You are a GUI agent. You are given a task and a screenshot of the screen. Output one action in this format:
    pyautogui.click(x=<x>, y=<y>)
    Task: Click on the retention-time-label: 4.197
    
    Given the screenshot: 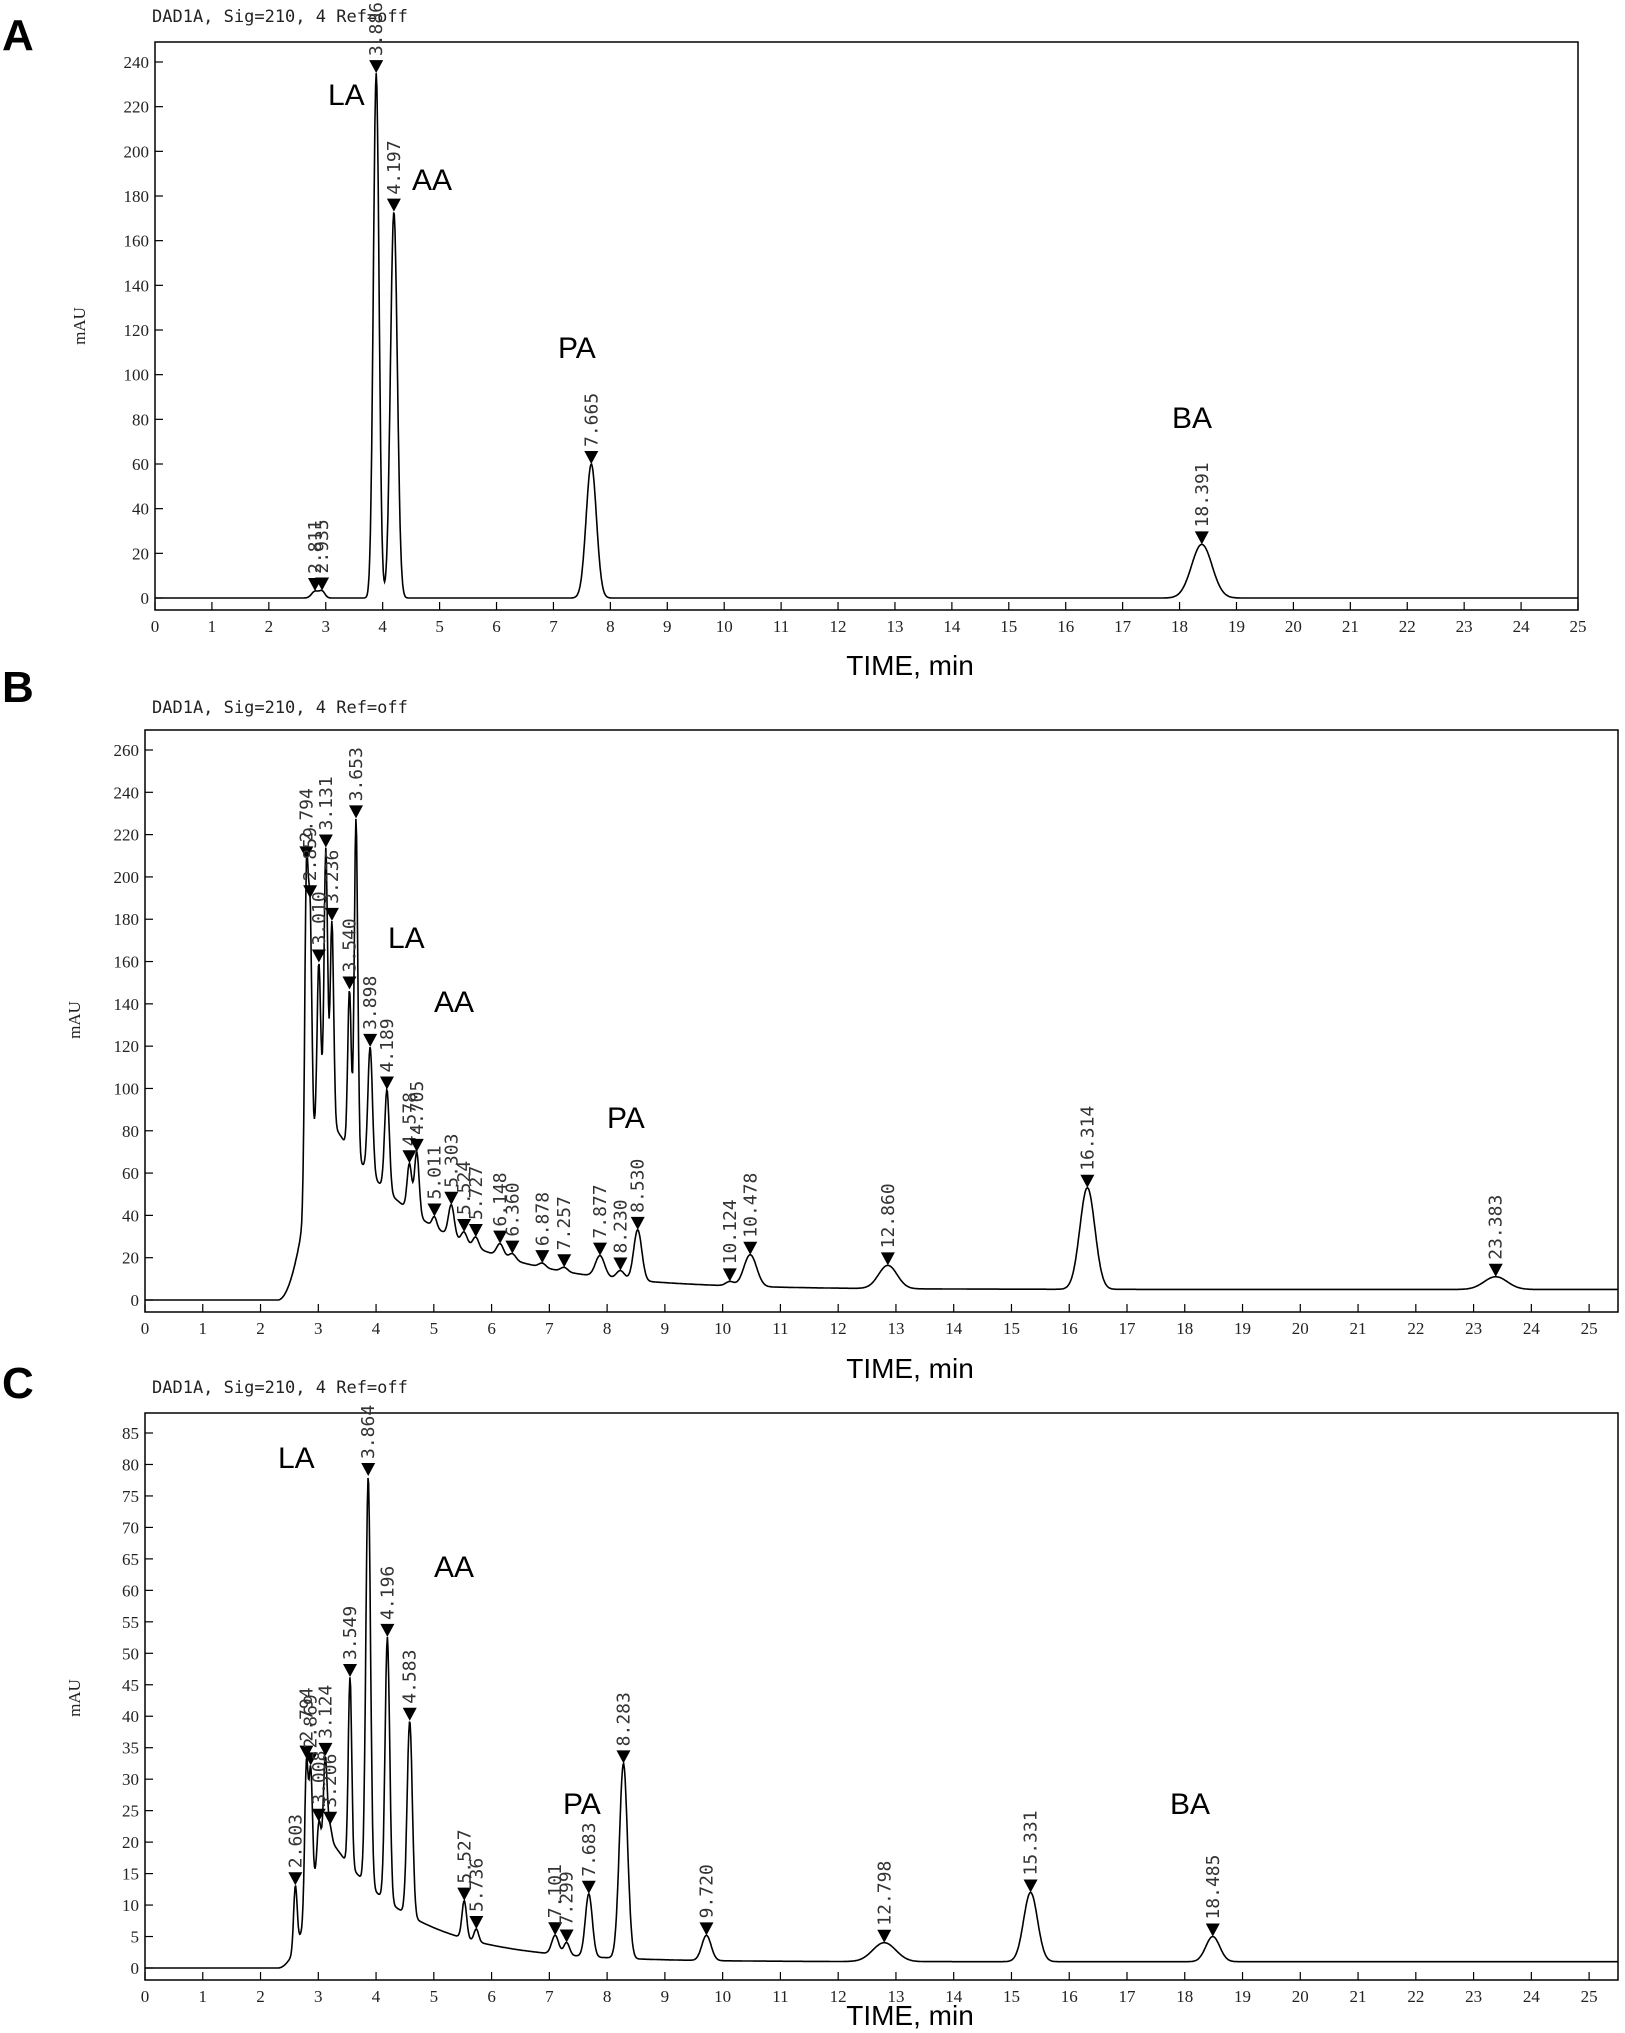 What is the action you would take?
    pyautogui.click(x=394, y=167)
    